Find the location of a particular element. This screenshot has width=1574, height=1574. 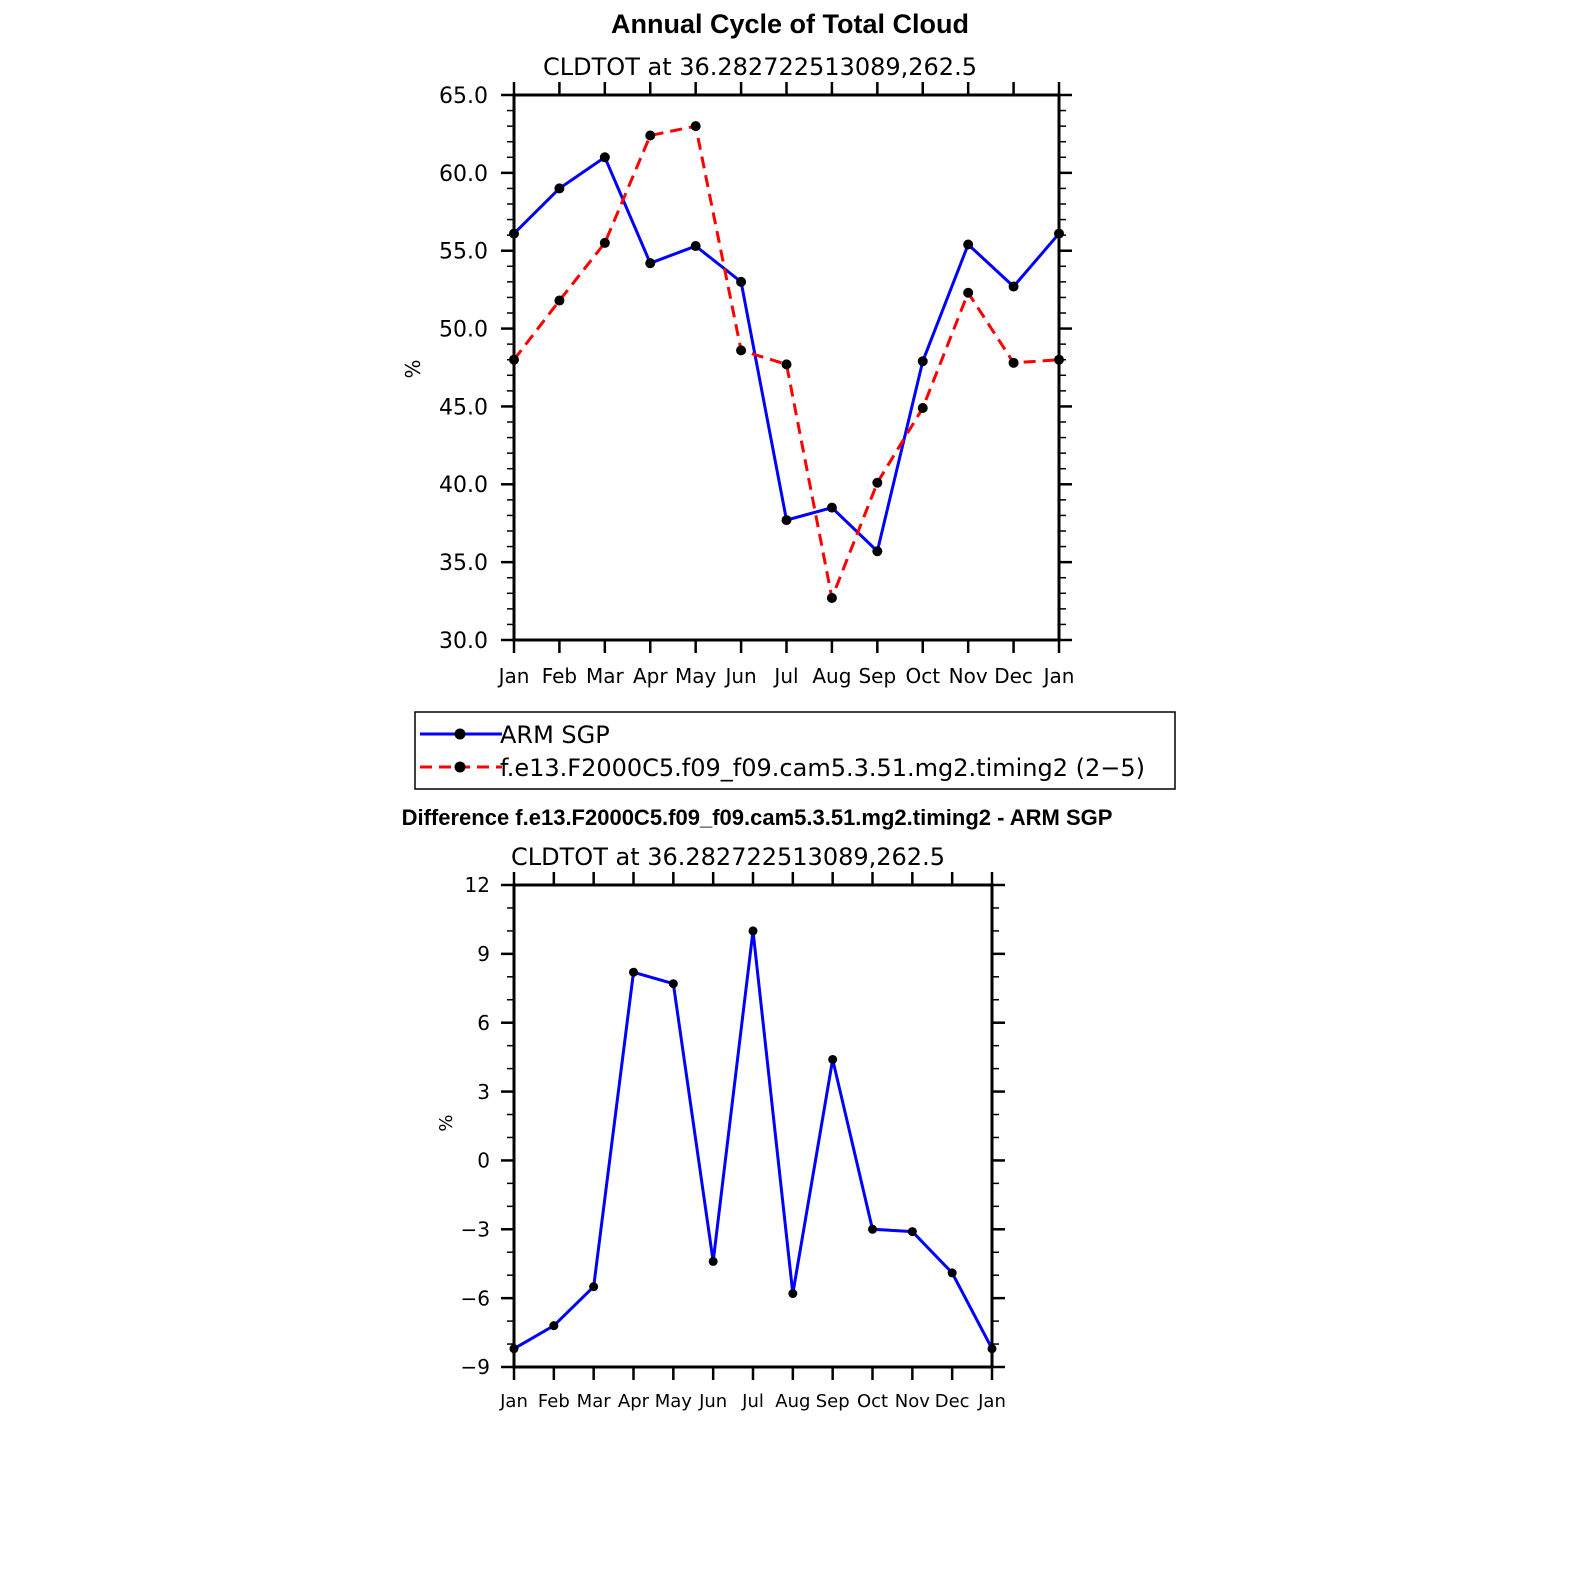

legend-marker-arm is located at coordinates (460, 734).